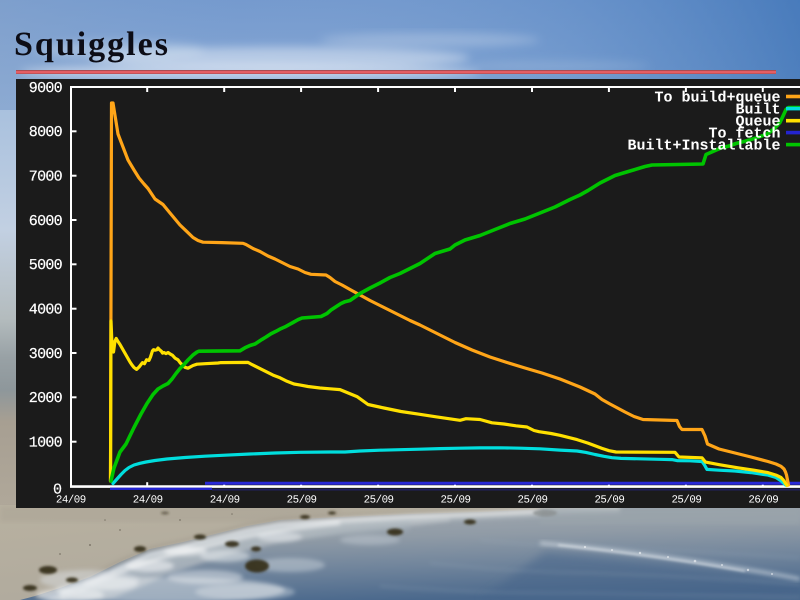  Describe the element at coordinates (46, 310) in the screenshot. I see `svg-text: 4000` at that location.